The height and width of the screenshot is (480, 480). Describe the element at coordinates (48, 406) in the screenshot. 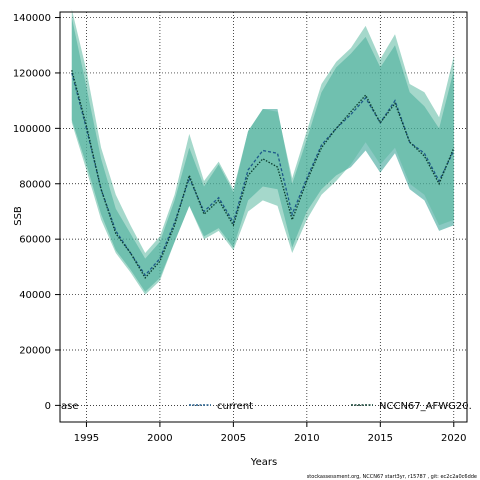

I see `y-tick-label-0: 0` at that location.